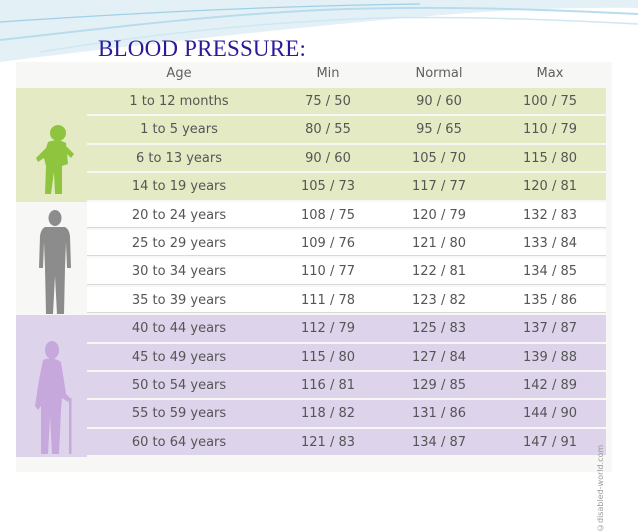 The width and height of the screenshot is (638, 532). I want to click on table-row: 35 to 39 years 111 / 78 123 / 82 135 / 86, so click(314, 300).